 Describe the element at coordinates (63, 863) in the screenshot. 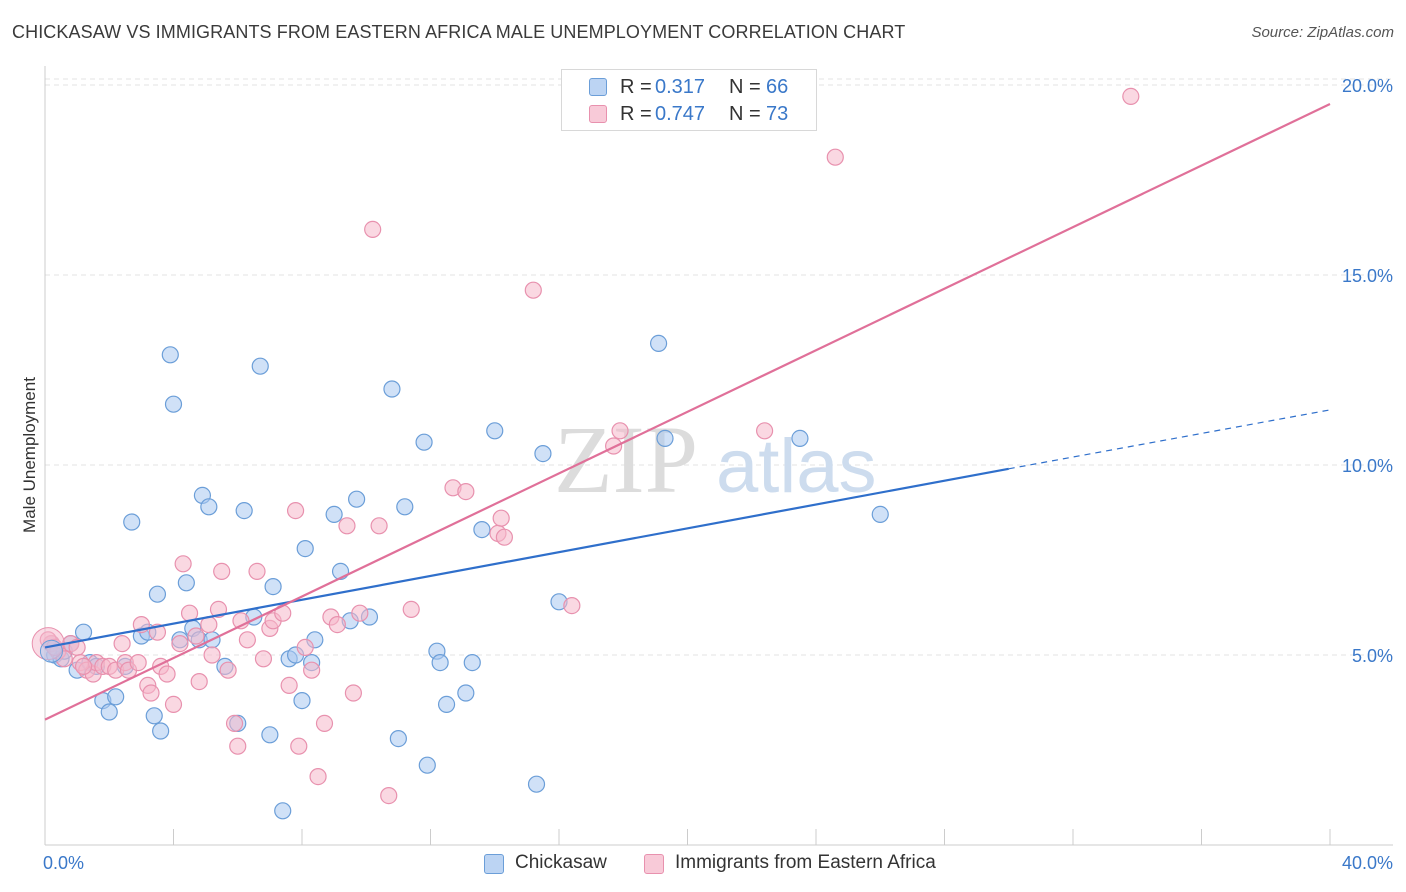

I see `x-tick-label: 0.0%` at that location.